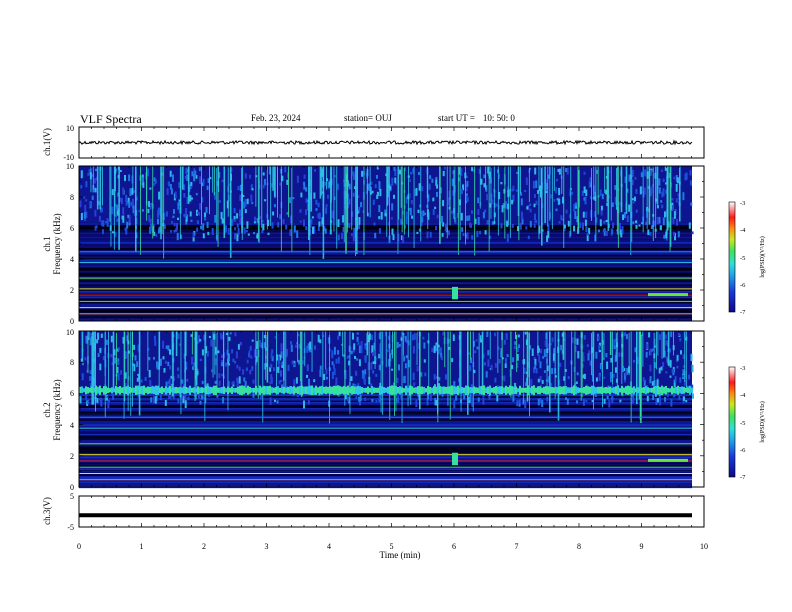  I want to click on xtick-label-9: 9, so click(642, 546).